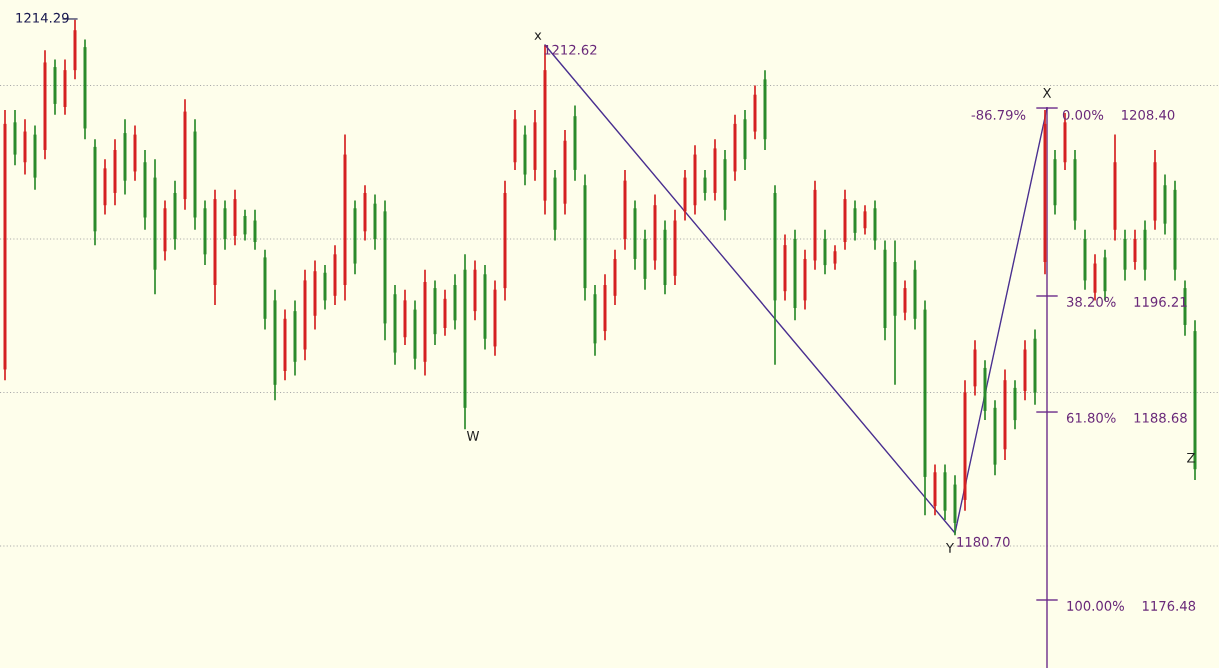 This screenshot has height=668, width=1219. I want to click on annotation: 0.00% 1208.40, so click(1118, 114).